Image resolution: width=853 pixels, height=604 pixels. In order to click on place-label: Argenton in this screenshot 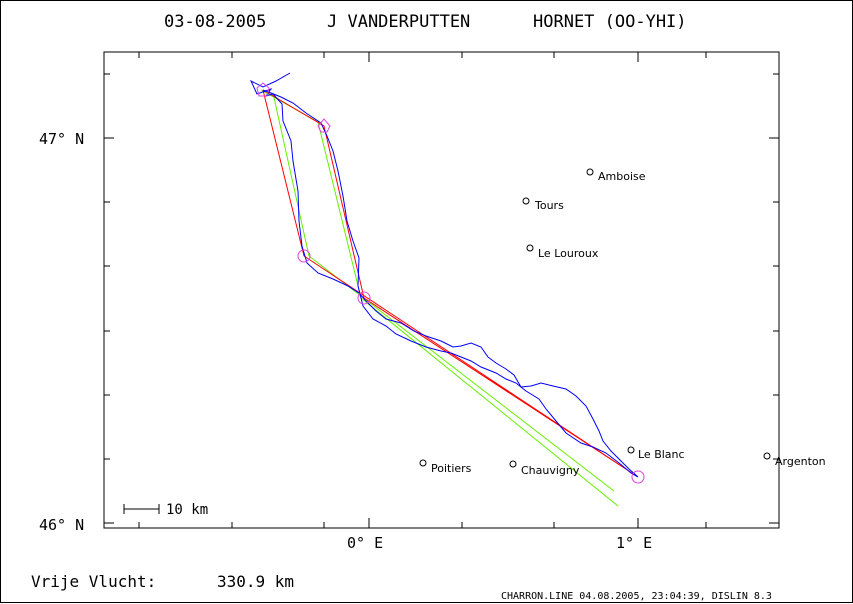, I will do `click(800, 461)`.